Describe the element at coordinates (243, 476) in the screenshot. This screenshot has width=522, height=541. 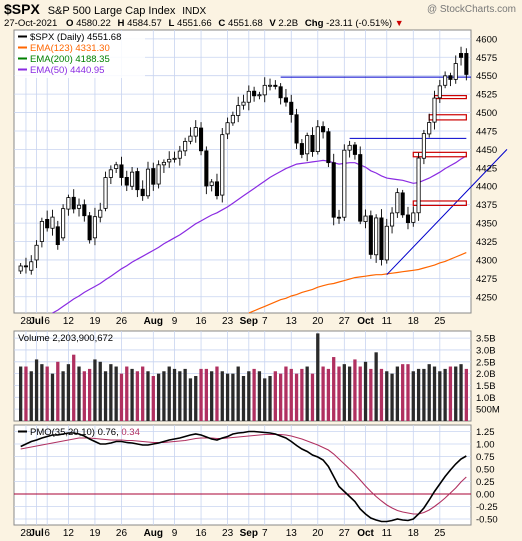
I see `pmo-line` at that location.